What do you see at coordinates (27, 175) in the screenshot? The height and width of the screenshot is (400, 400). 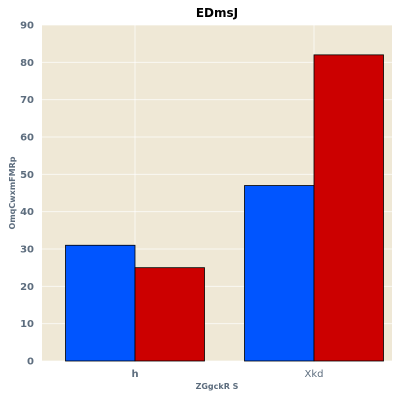 I see `y-tick-label: 50` at bounding box center [27, 175].